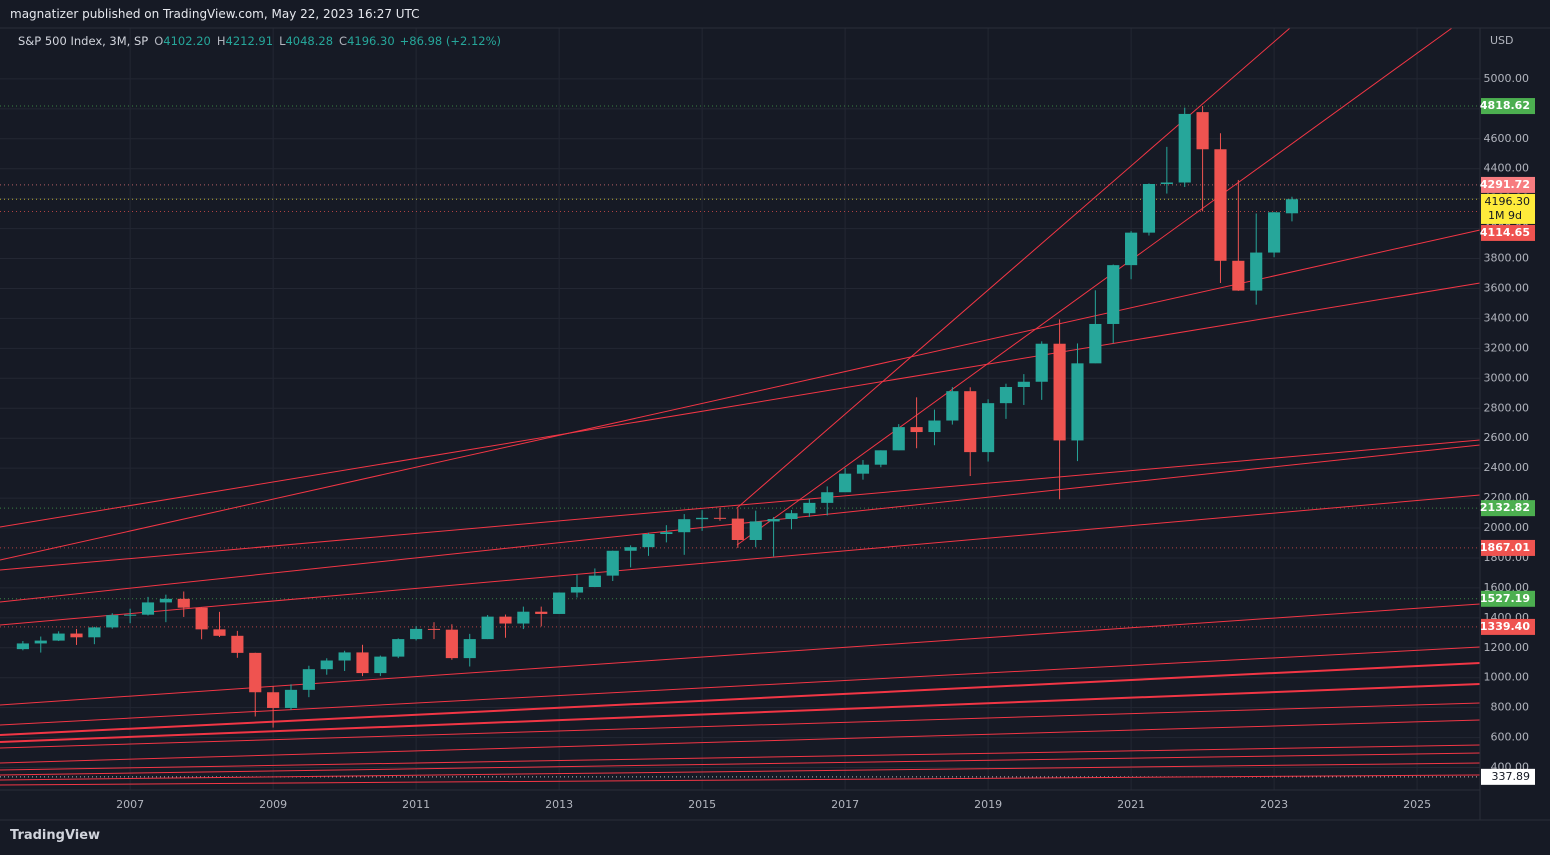 The image size is (1550, 855). What do you see at coordinates (159, 41) in the screenshot?
I see `ohlc-key: O` at bounding box center [159, 41].